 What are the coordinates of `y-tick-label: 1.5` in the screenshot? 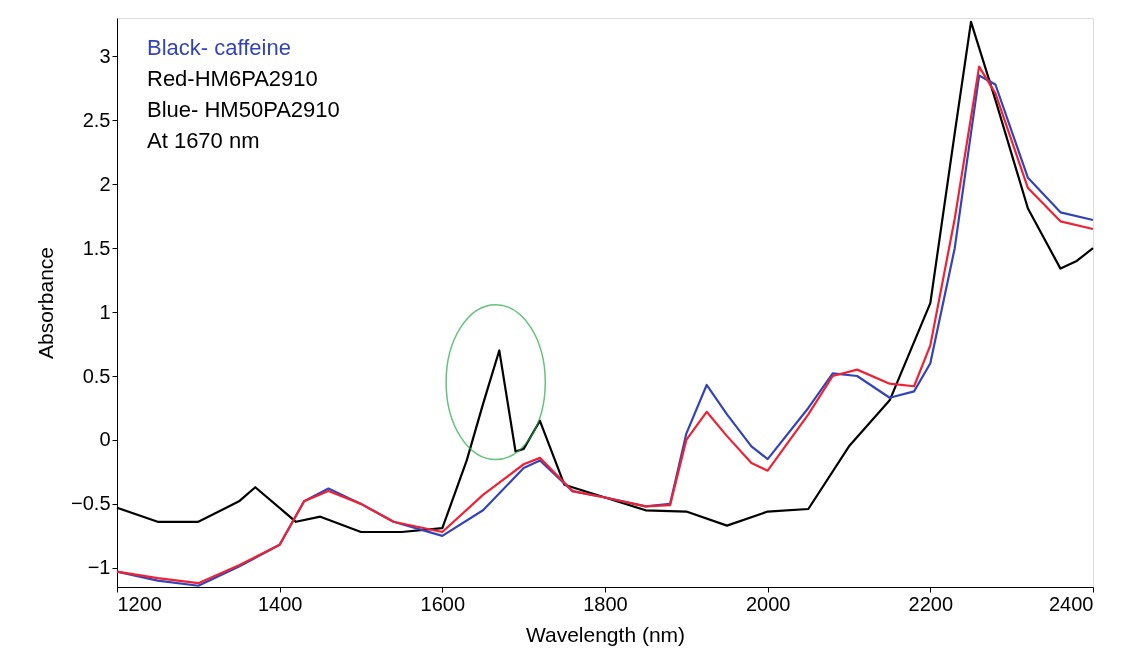 It's located at (96, 247).